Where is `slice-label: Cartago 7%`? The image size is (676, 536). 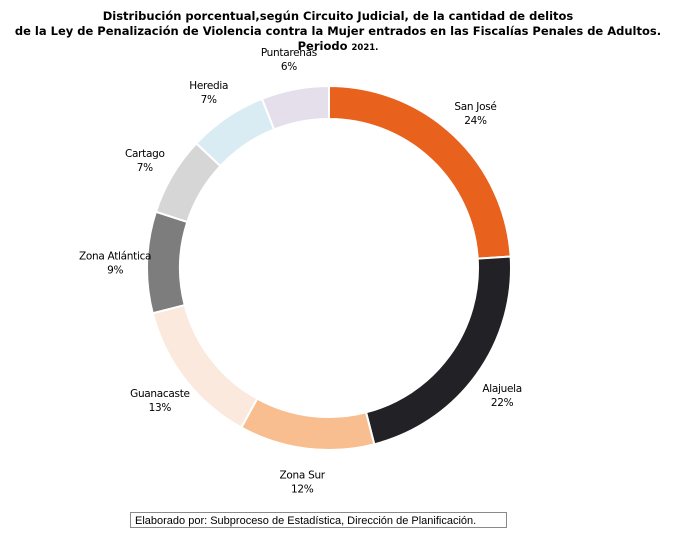 slice-label: Cartago 7% is located at coordinates (145, 161).